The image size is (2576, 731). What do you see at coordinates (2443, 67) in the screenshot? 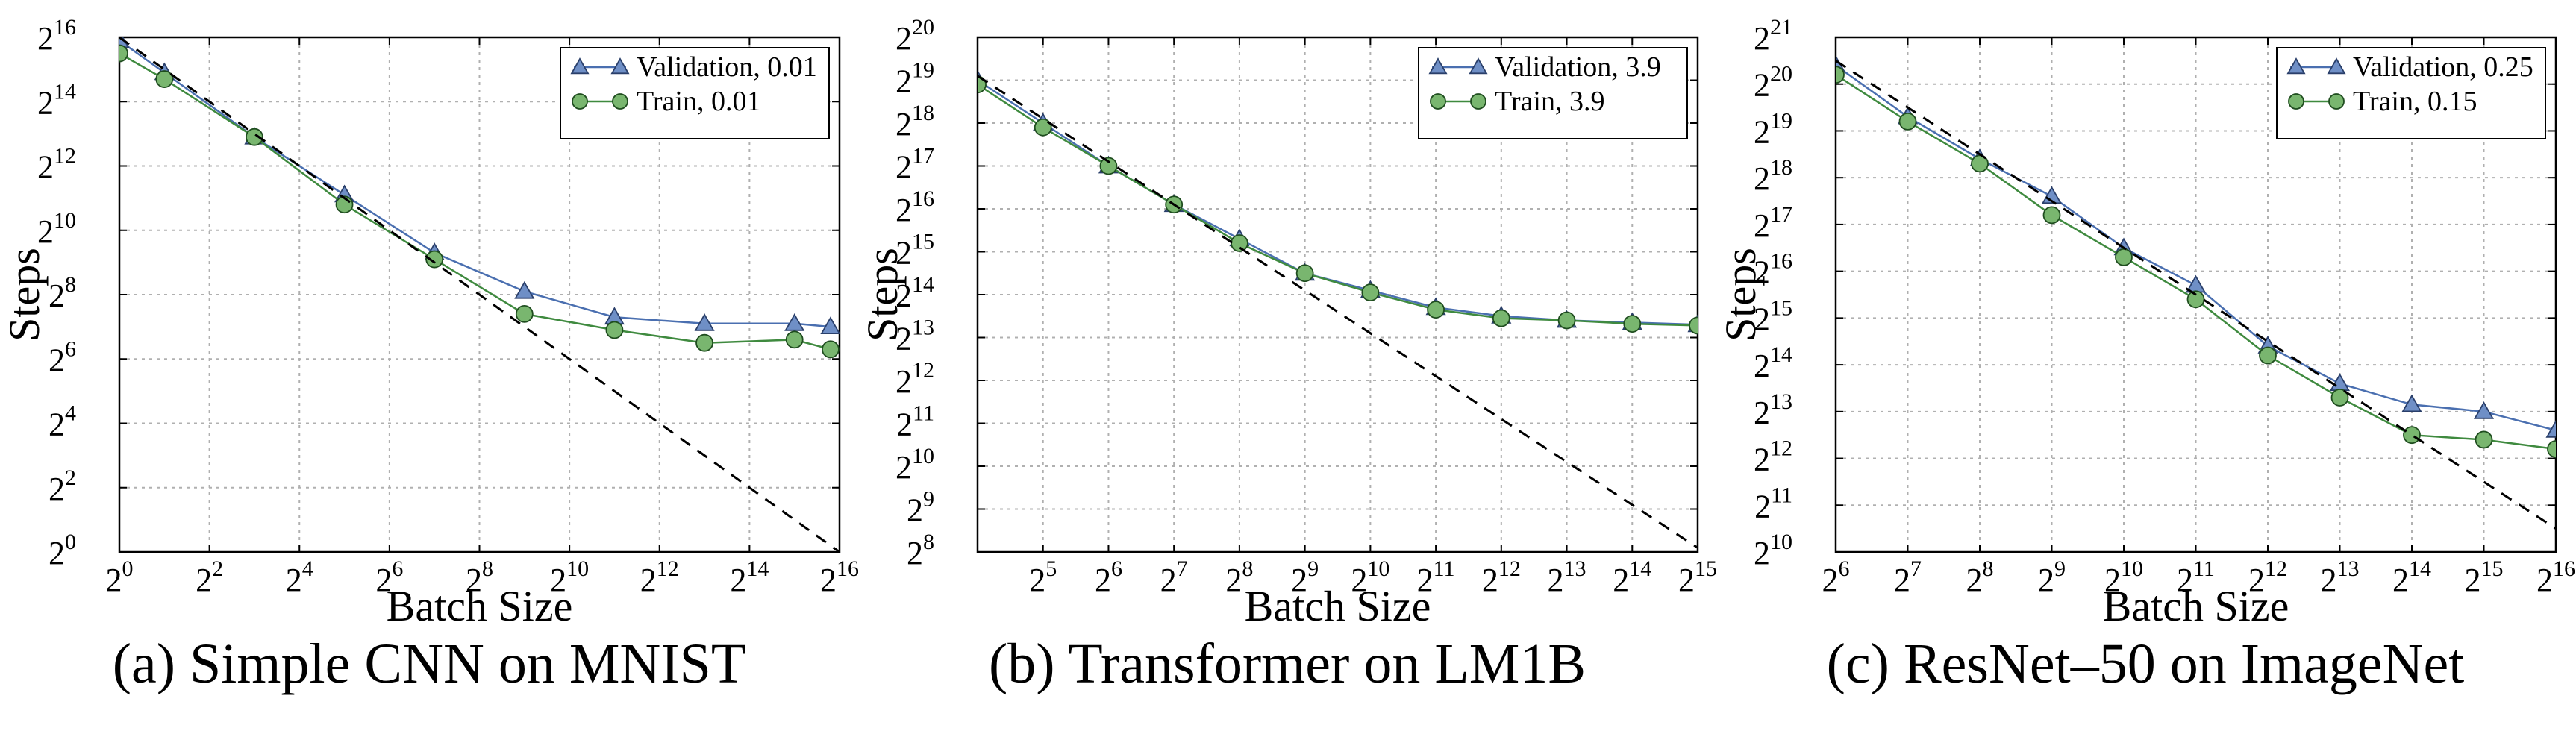
I see `legend-label-validation-c: Validation, 0.25` at bounding box center [2443, 67].